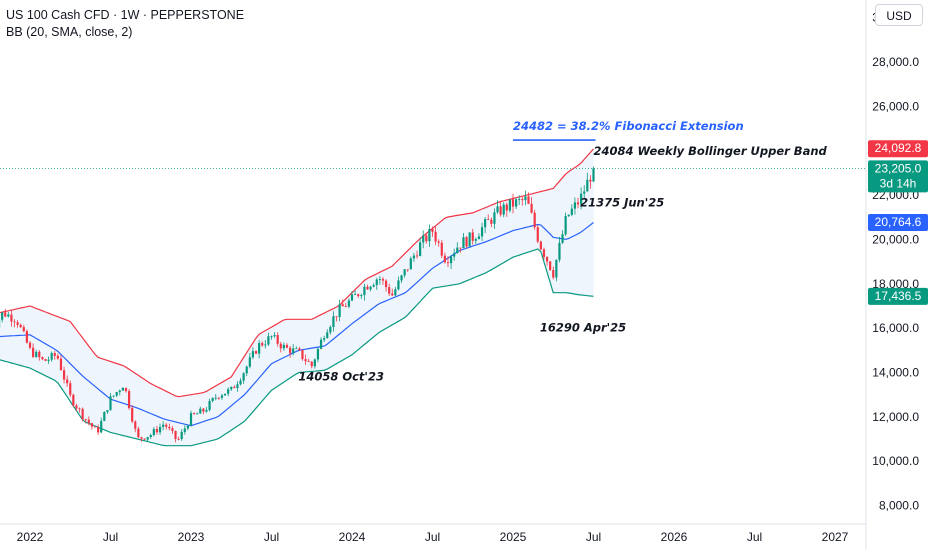  What do you see at coordinates (895, 239) in the screenshot?
I see `y-tick-label: 20,000.0` at bounding box center [895, 239].